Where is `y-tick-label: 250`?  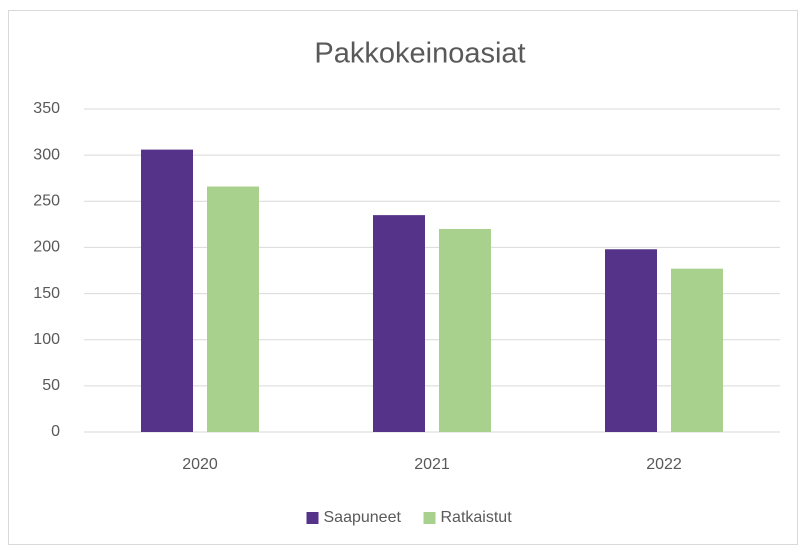 y-tick-label: 250 is located at coordinates (46, 201).